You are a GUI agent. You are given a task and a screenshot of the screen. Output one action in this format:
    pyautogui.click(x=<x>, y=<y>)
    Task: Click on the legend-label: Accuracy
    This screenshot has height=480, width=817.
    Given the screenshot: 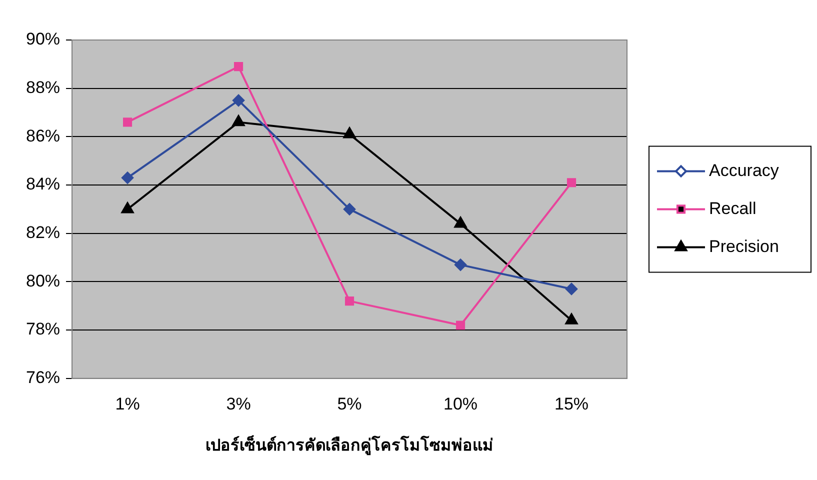 What is the action you would take?
    pyautogui.click(x=744, y=170)
    